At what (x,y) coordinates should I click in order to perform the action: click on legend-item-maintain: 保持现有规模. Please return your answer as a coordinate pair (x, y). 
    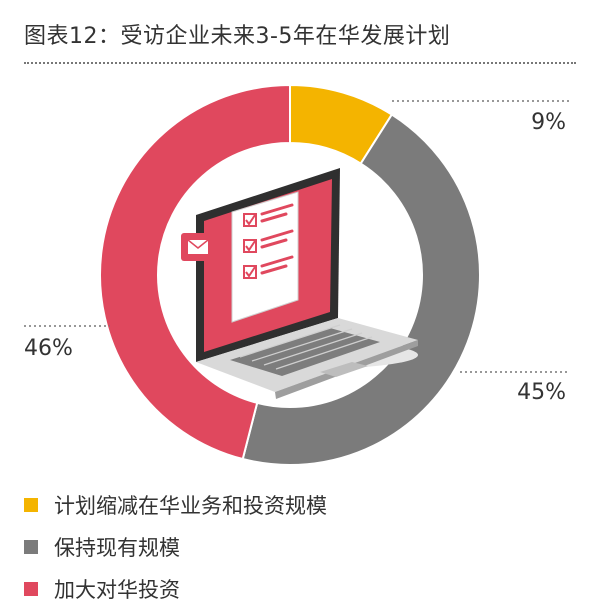
    Looking at the image, I should click on (175, 547).